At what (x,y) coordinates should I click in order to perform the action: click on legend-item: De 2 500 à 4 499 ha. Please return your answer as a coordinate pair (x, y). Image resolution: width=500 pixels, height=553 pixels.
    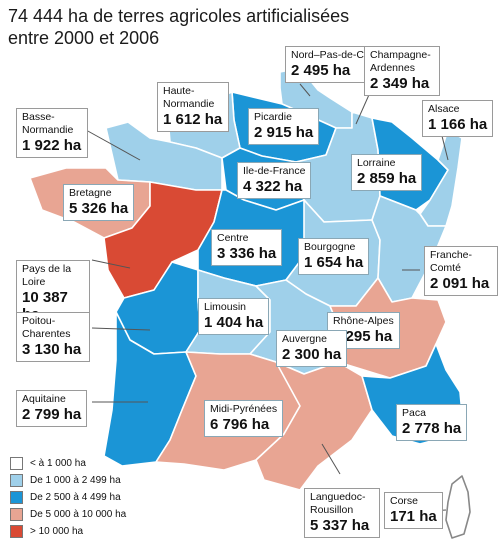
    Looking at the image, I should click on (68, 497).